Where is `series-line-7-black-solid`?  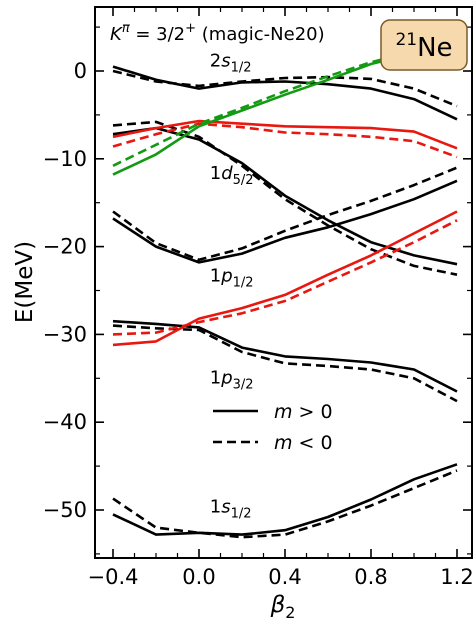
series-line-7-black-solid is located at coordinates (285, 356).